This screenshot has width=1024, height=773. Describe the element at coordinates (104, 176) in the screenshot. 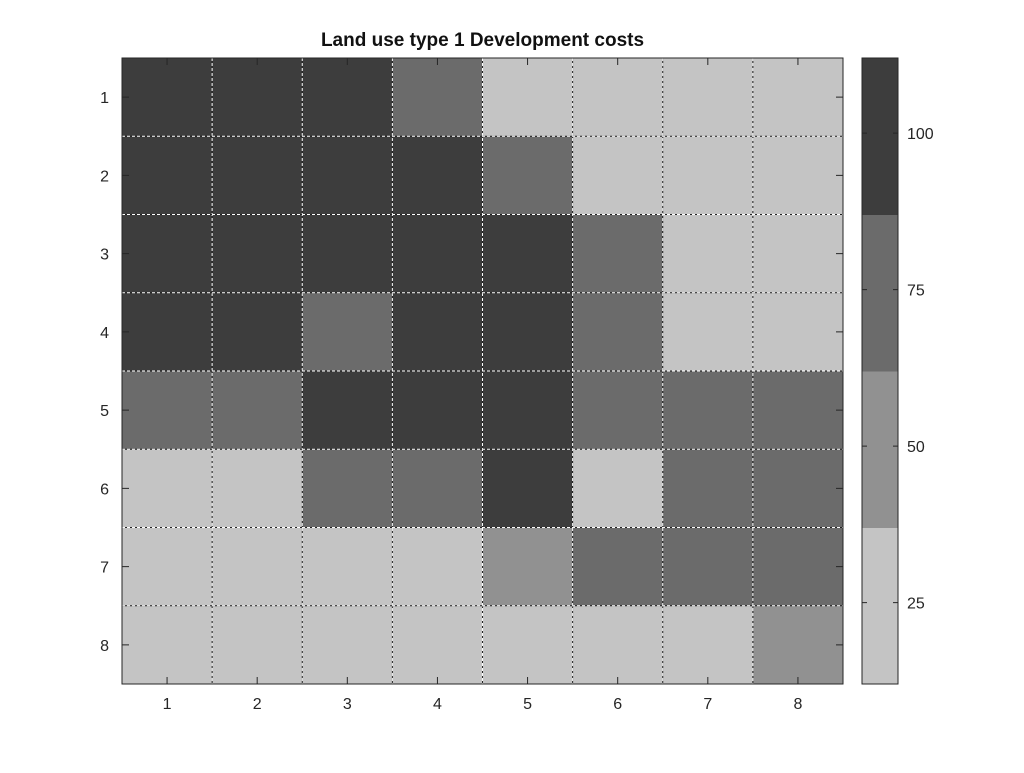

I see `y-tick-label: 2` at that location.